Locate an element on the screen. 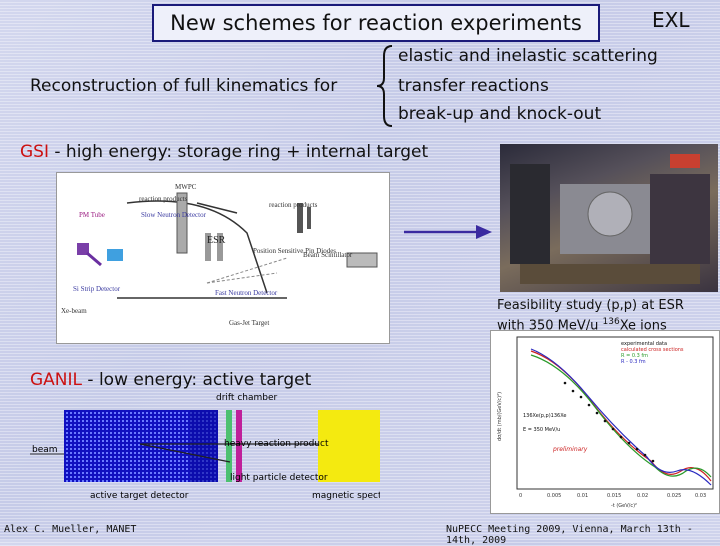  slow-neutron-detector-label: Slow Neutron Detector is located at coordinates (174, 215).